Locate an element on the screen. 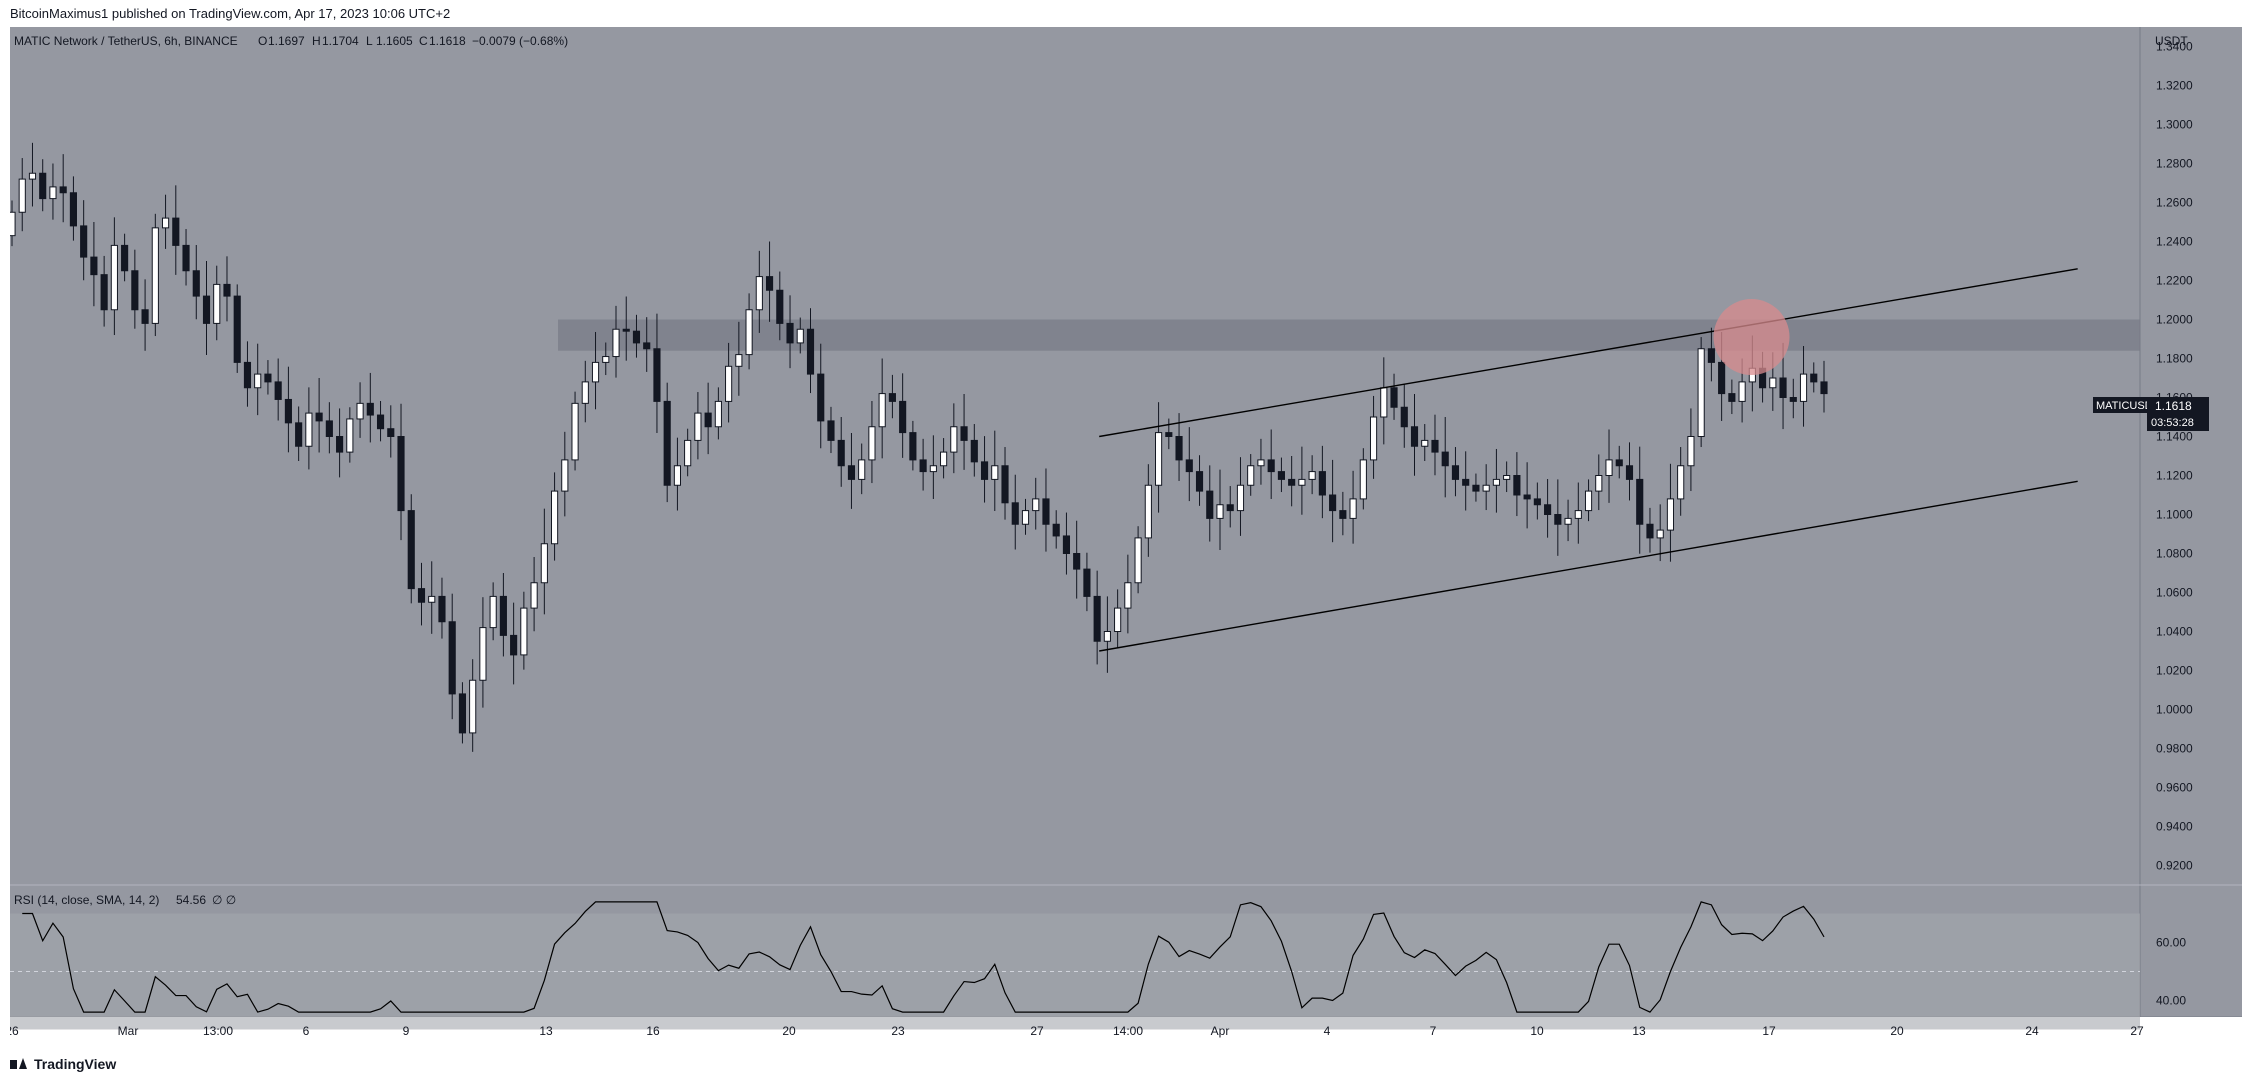 The width and height of the screenshot is (2243, 1079). rsi-legend-value: 54.56 is located at coordinates (191, 900).